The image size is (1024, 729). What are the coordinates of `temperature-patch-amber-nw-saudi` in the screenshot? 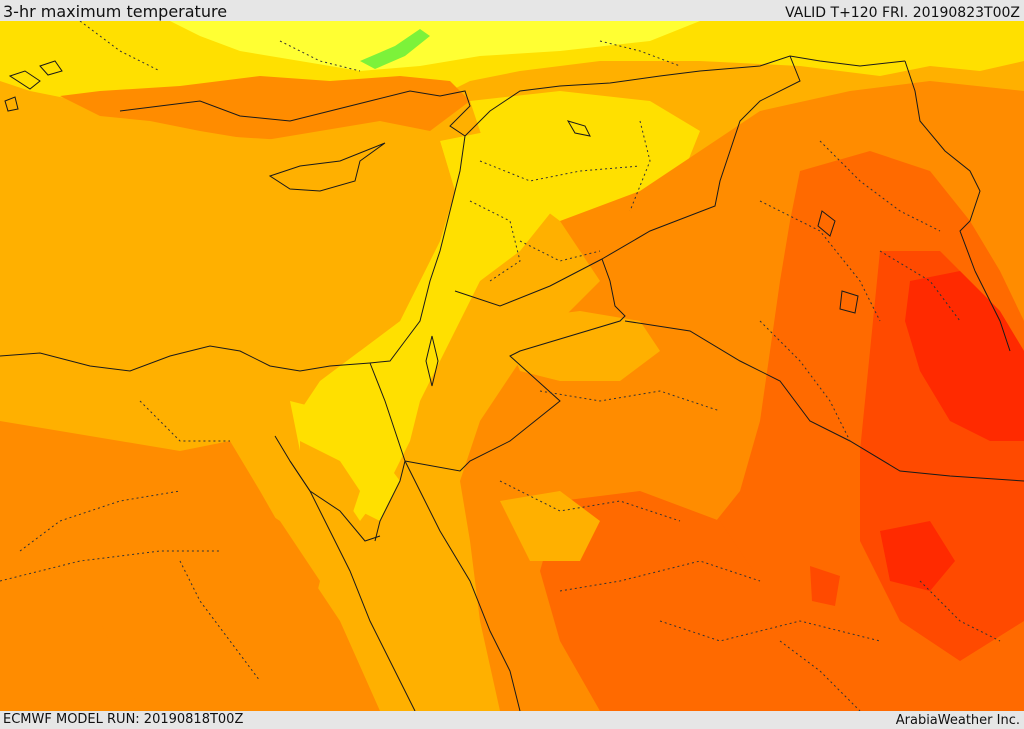 It's located at (550, 526).